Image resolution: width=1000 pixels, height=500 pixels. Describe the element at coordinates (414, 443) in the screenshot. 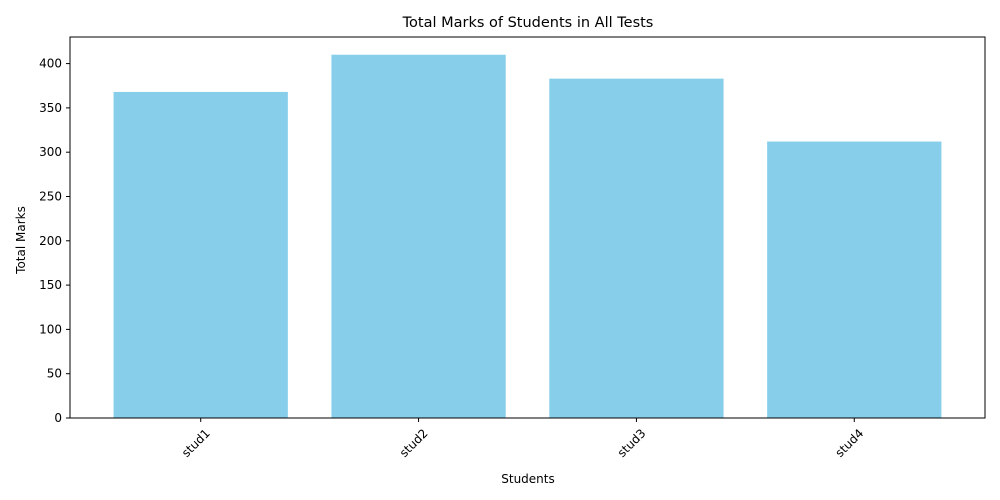

I see `x-tick-label: stud2` at that location.